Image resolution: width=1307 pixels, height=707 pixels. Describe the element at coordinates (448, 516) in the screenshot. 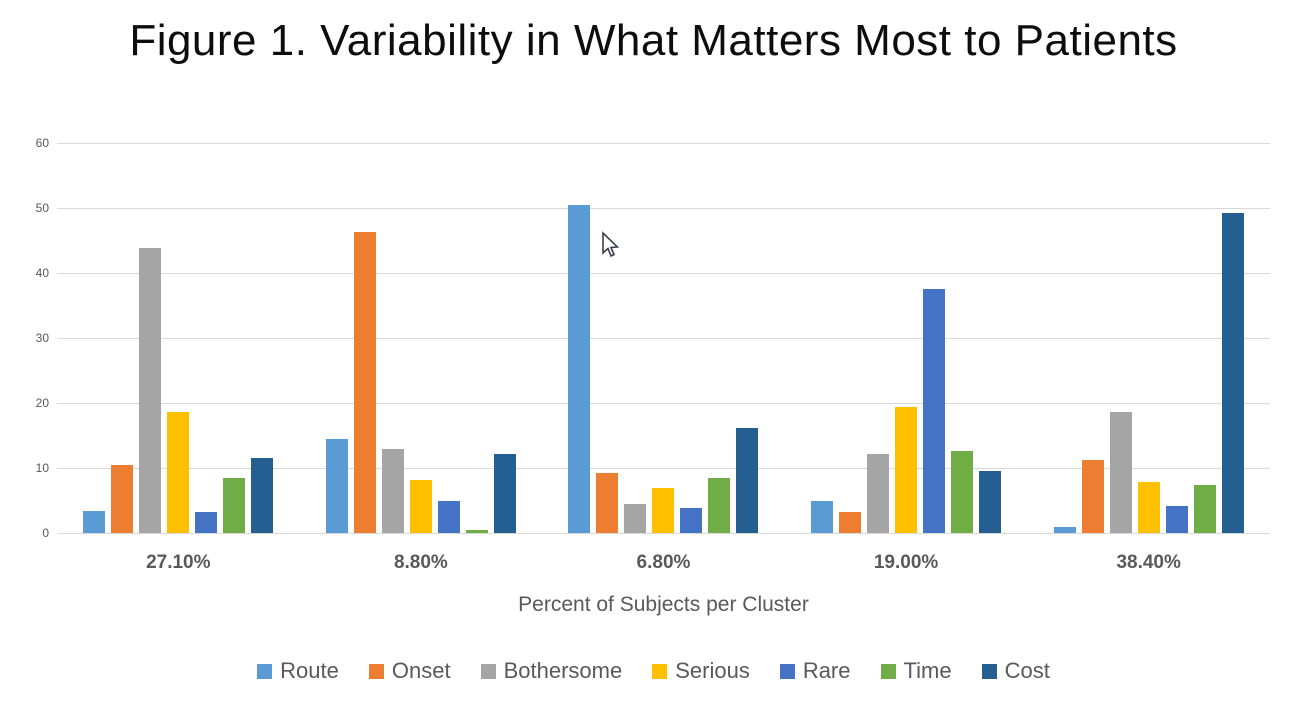

I see `bar-rare-8.80%` at that location.